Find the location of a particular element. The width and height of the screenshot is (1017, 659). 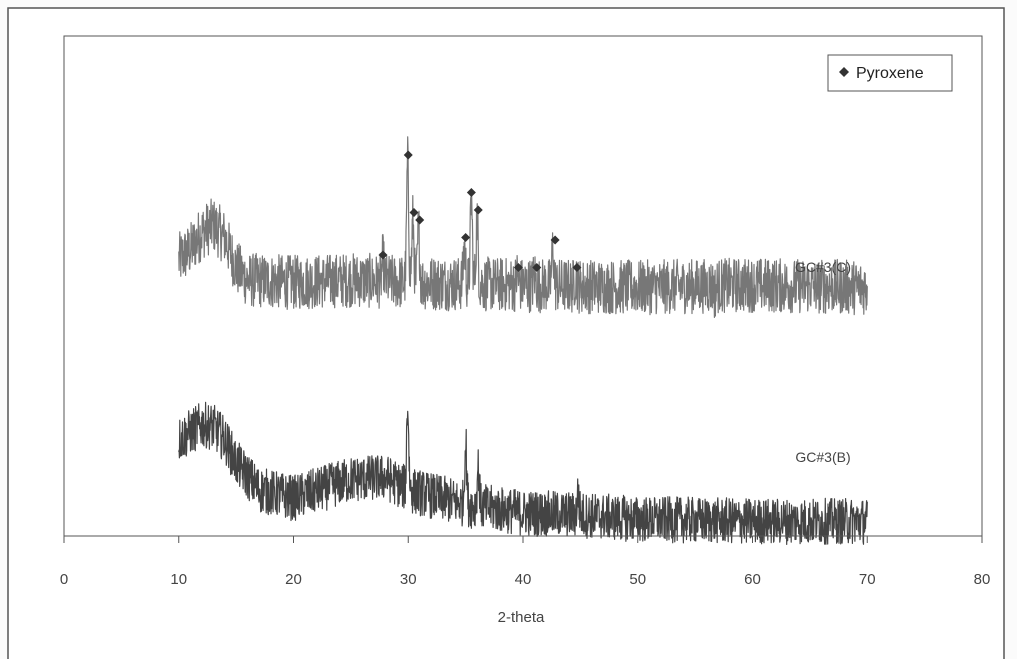

x-tick-label: 30 is located at coordinates (408, 579).